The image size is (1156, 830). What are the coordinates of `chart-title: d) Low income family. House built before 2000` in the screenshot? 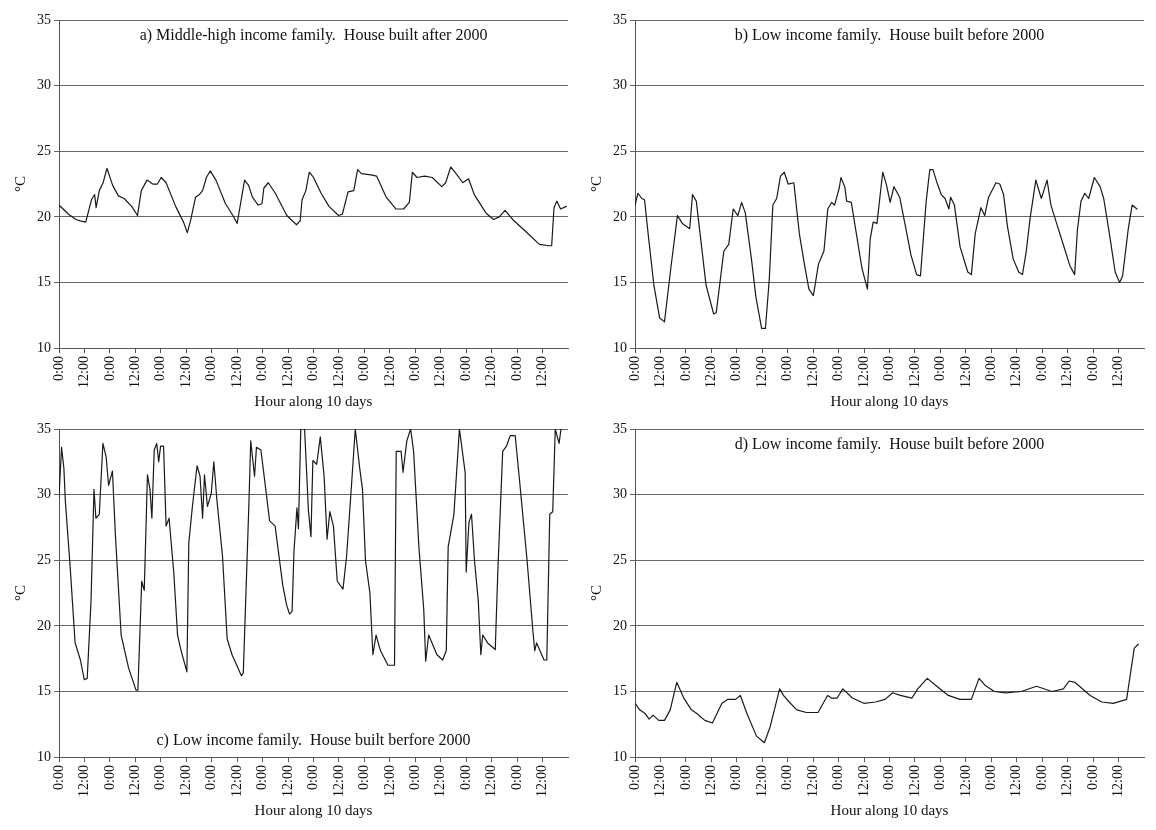 It's located at (889, 444).